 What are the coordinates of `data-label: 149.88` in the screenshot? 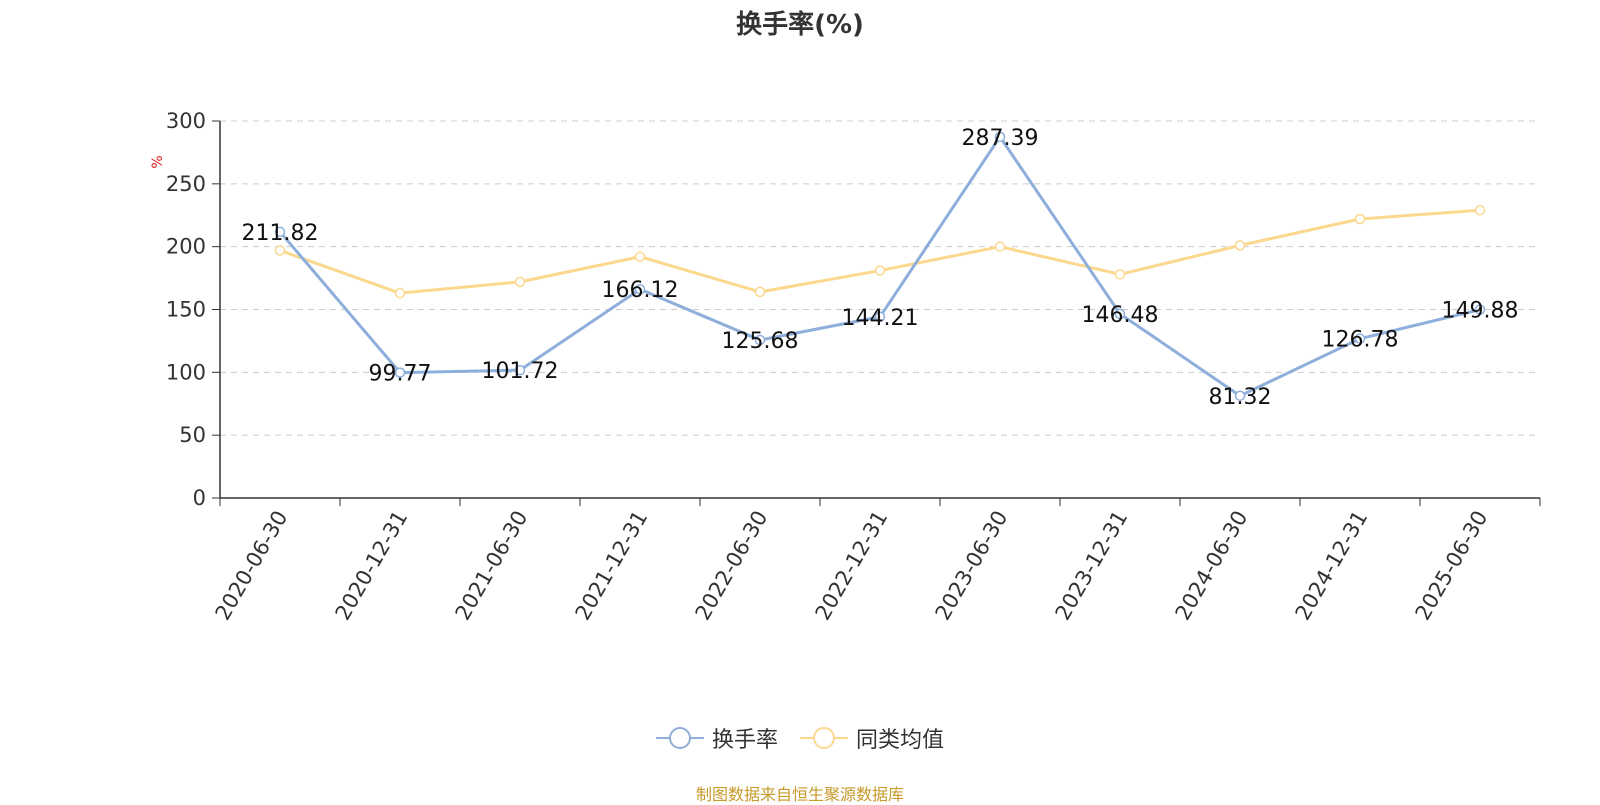 It's located at (1480, 311).